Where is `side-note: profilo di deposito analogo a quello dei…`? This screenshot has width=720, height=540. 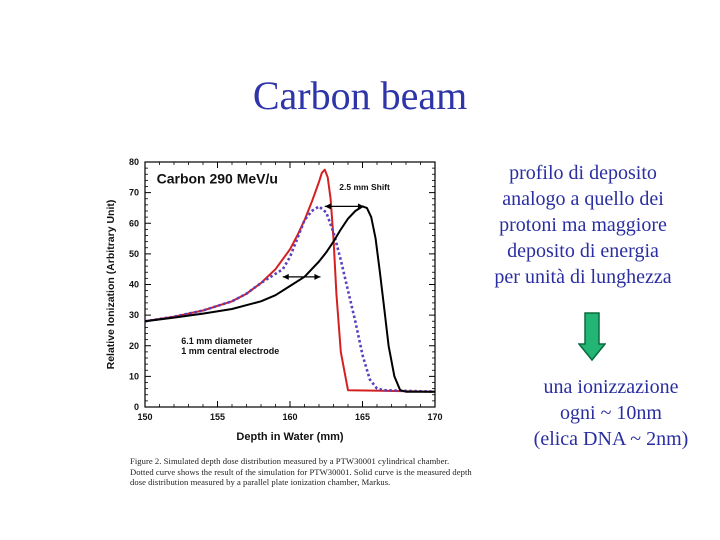 side-note: profilo di deposito analogo a quello dei… is located at coordinates (583, 225).